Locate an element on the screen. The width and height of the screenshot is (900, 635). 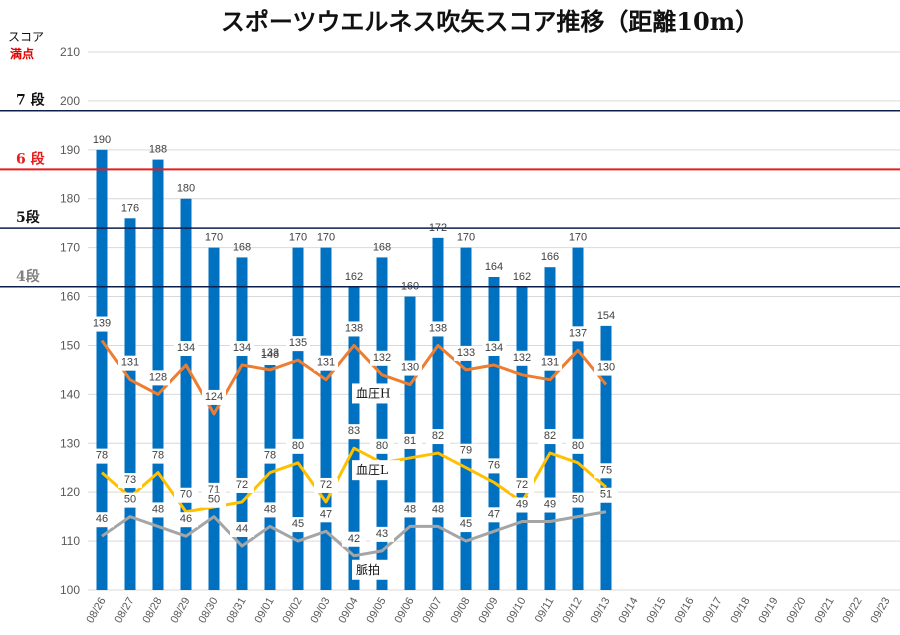
series-value-label: 46 is located at coordinates (186, 519).